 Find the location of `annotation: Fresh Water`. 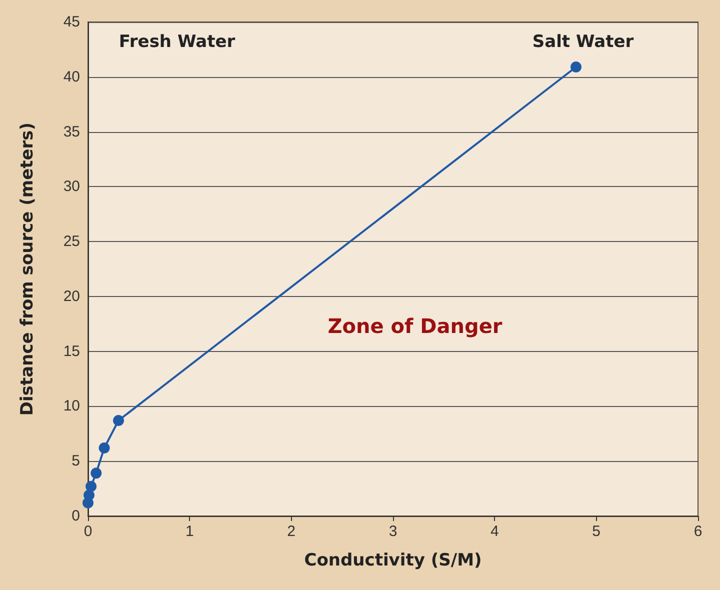

annotation: Fresh Water is located at coordinates (177, 42).